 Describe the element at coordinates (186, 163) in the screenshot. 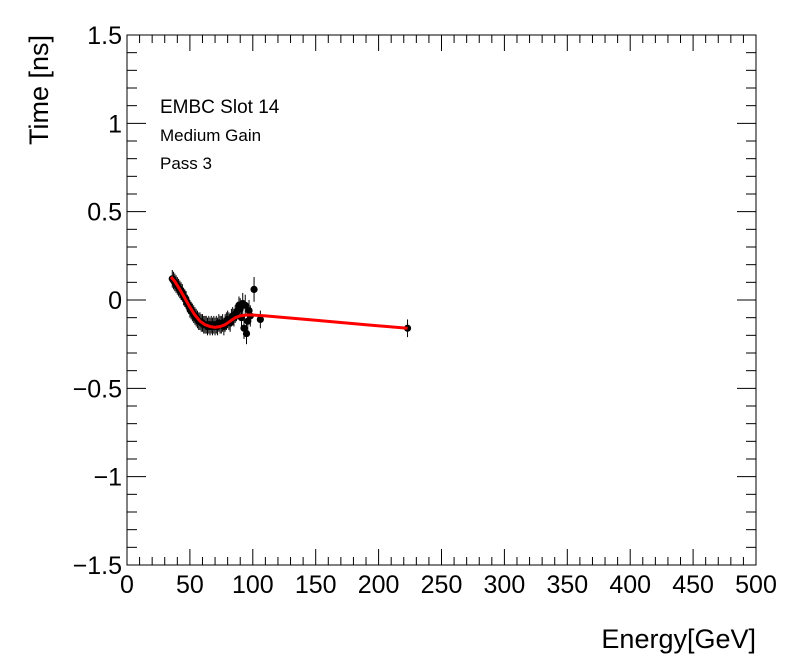

I see `annotation-pass: Pass 3` at that location.